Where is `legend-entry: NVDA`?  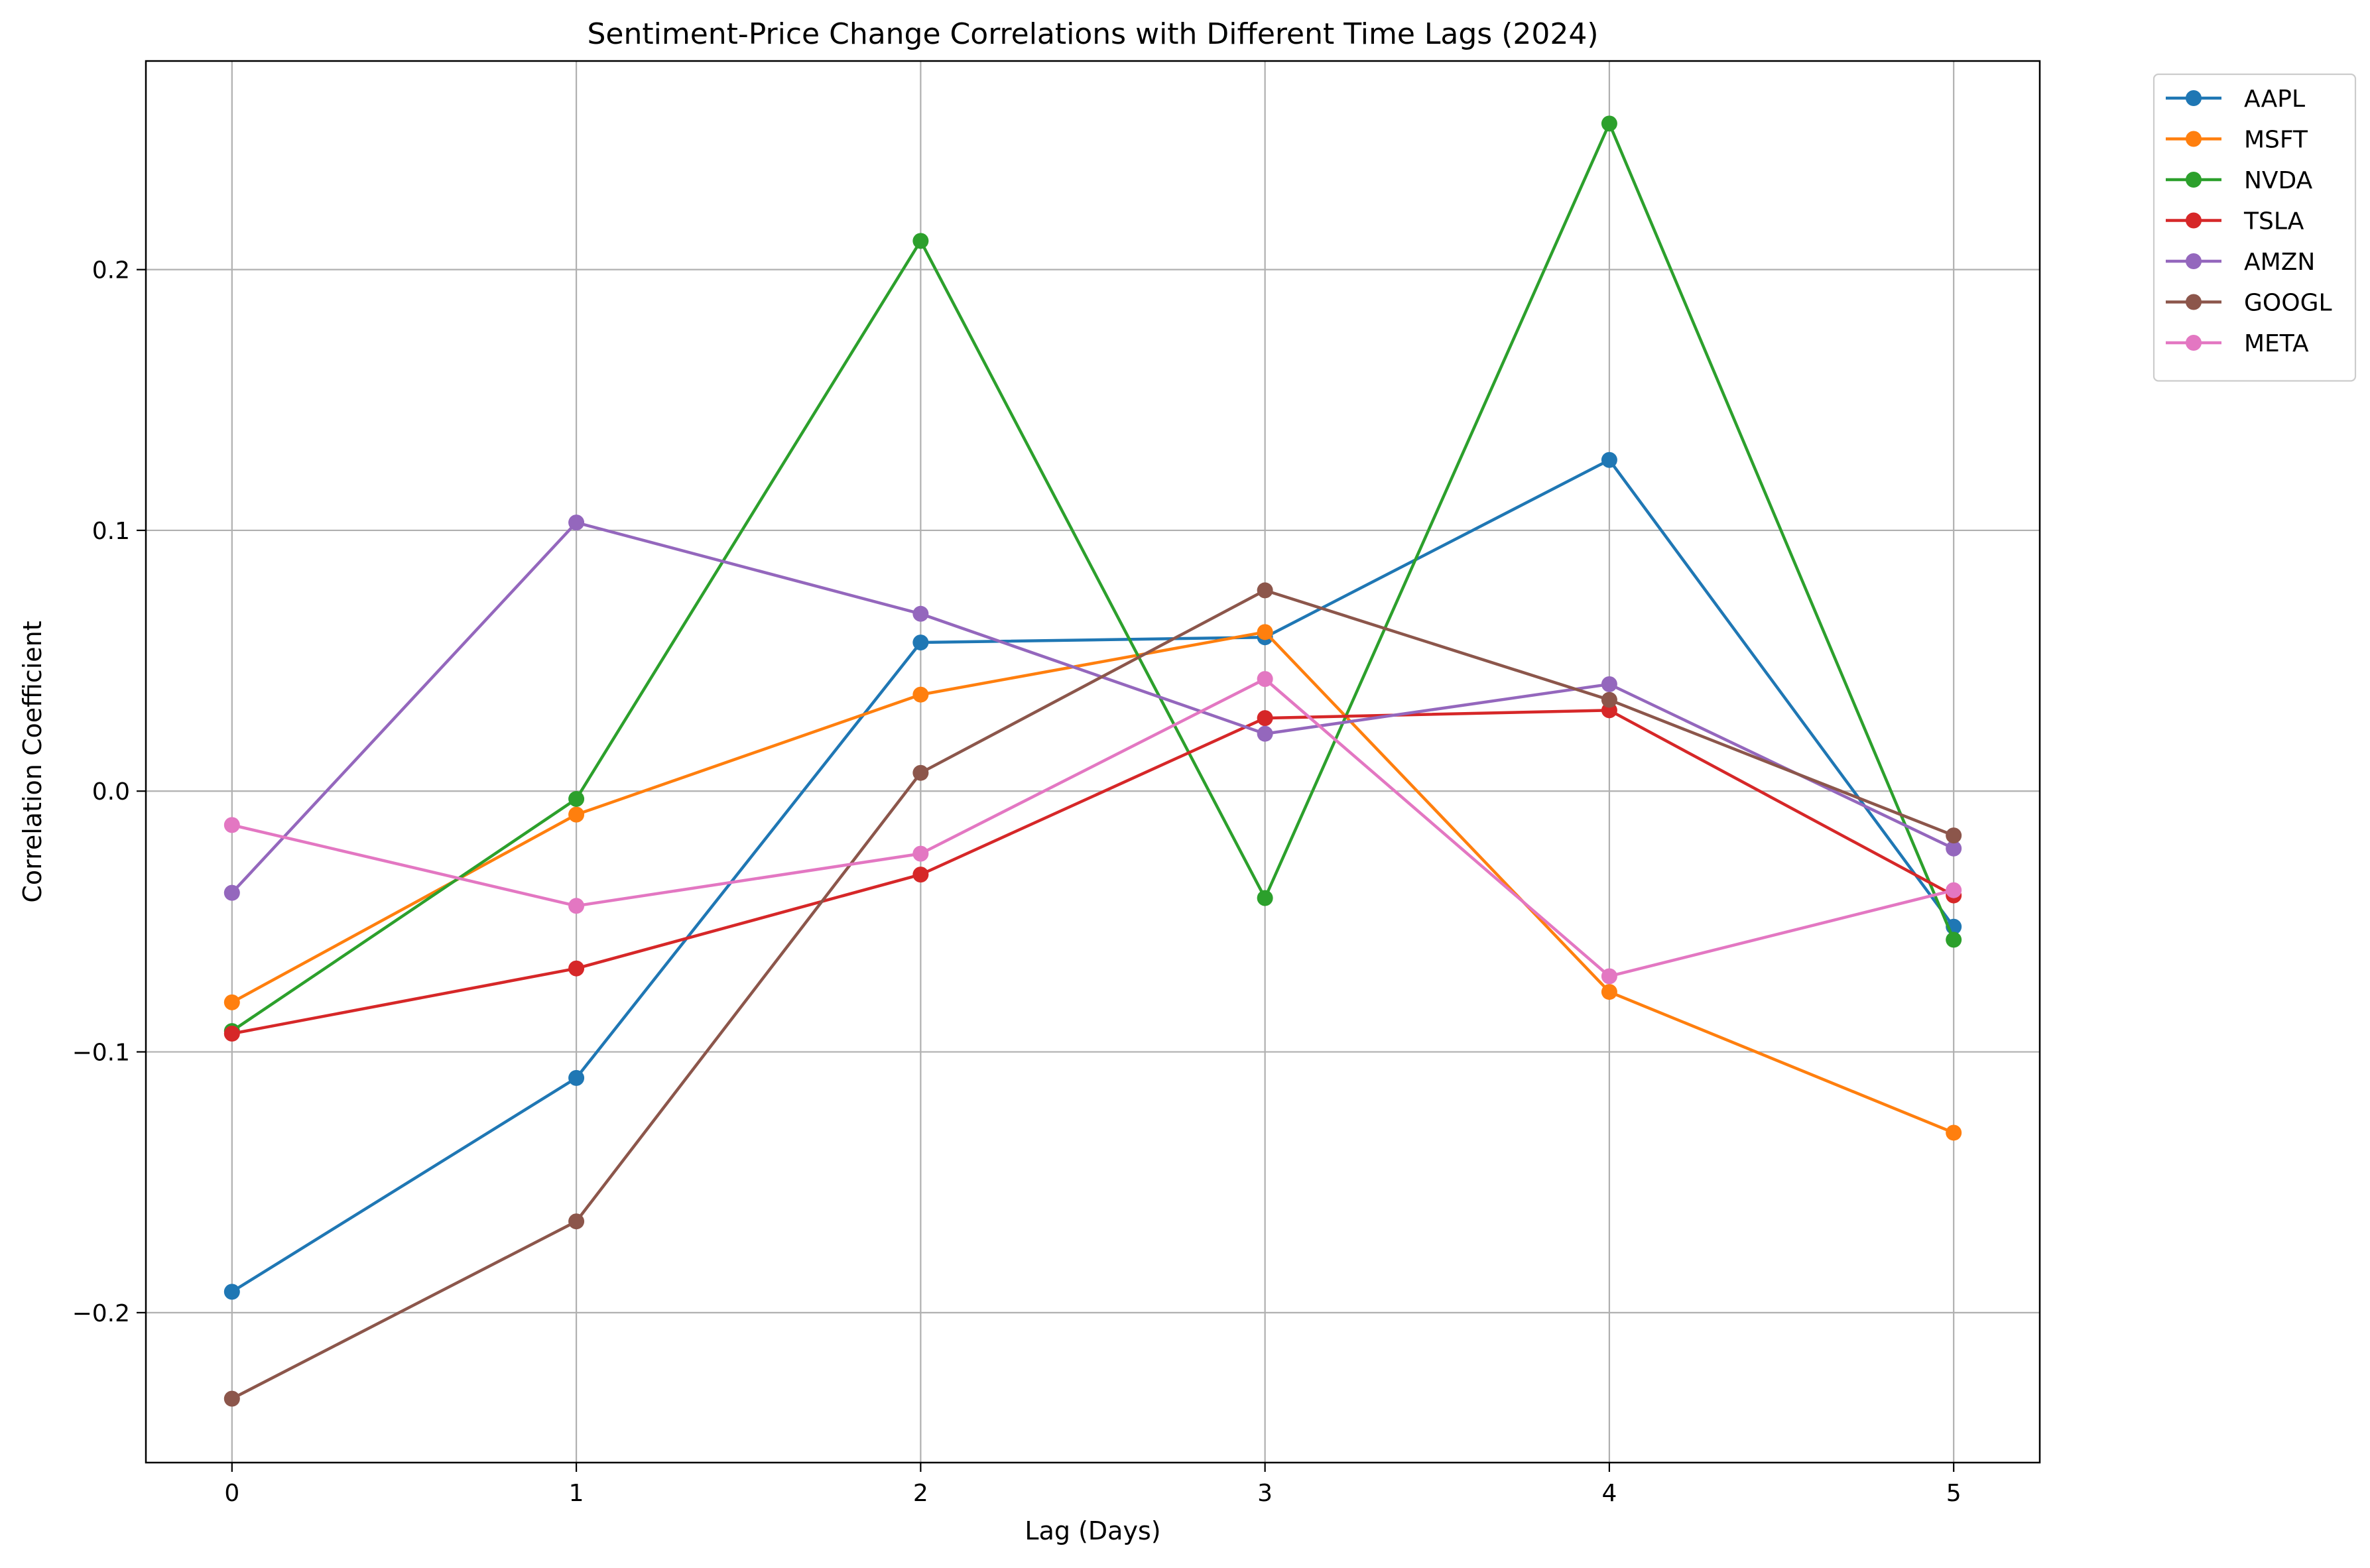
legend-entry: NVDA is located at coordinates (2239, 180).